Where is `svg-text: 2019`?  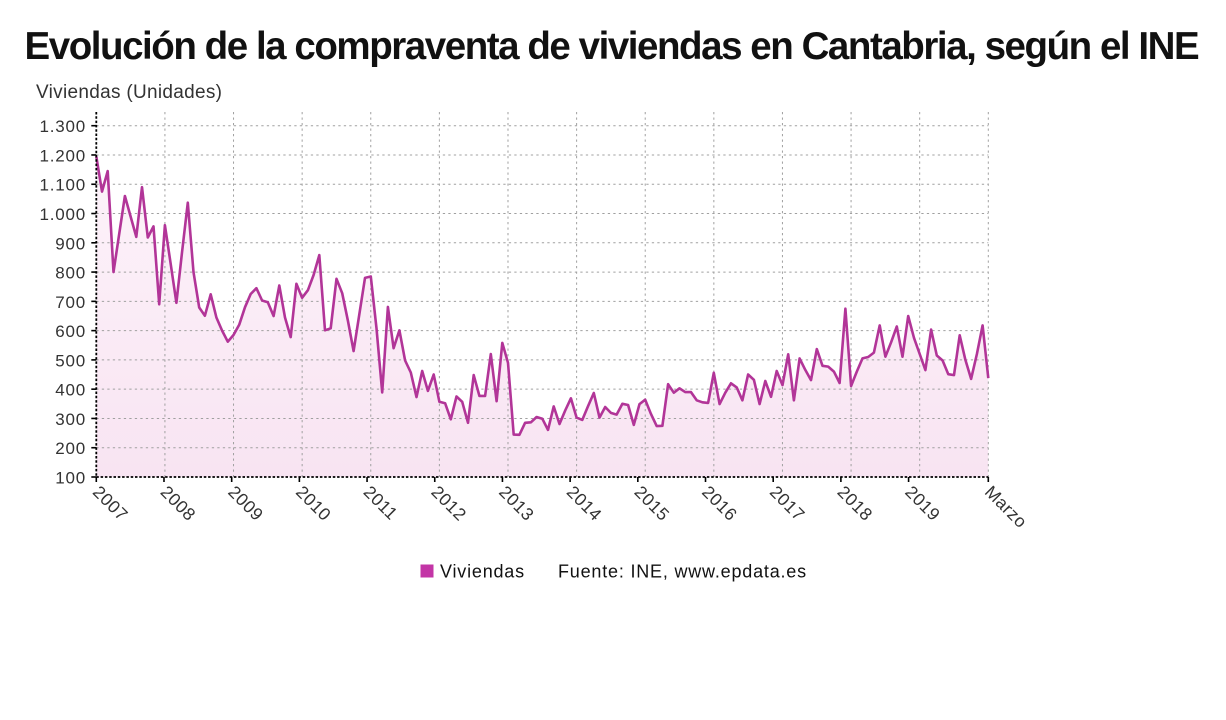
svg-text: 2019 is located at coordinates (922, 503).